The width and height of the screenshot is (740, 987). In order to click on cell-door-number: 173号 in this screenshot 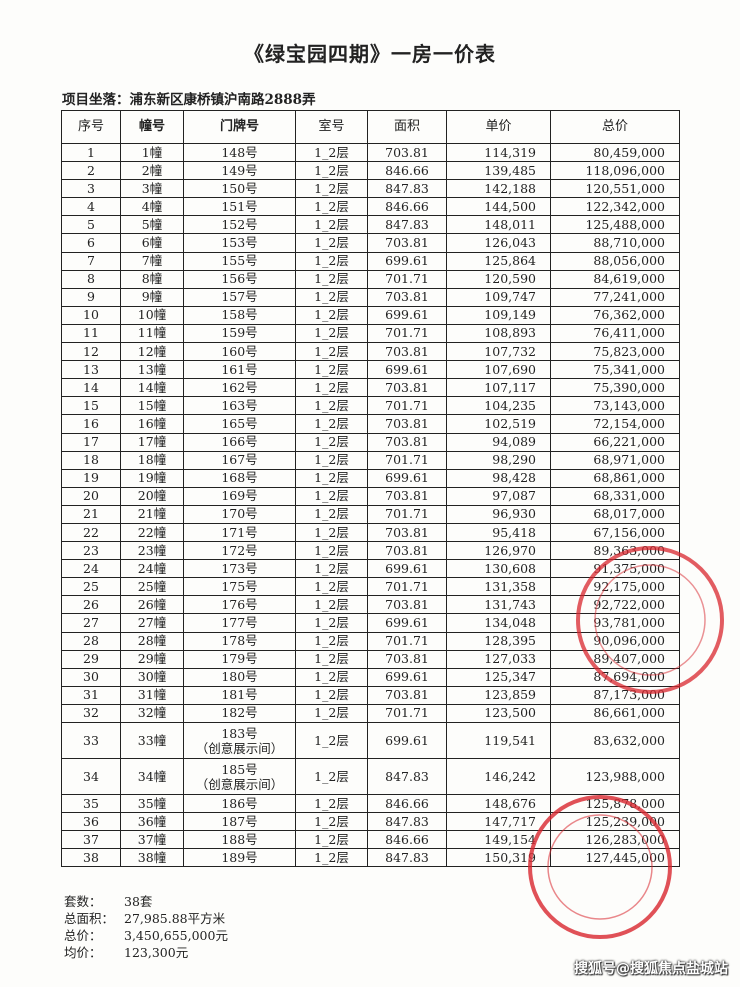, I will do `click(239, 569)`.